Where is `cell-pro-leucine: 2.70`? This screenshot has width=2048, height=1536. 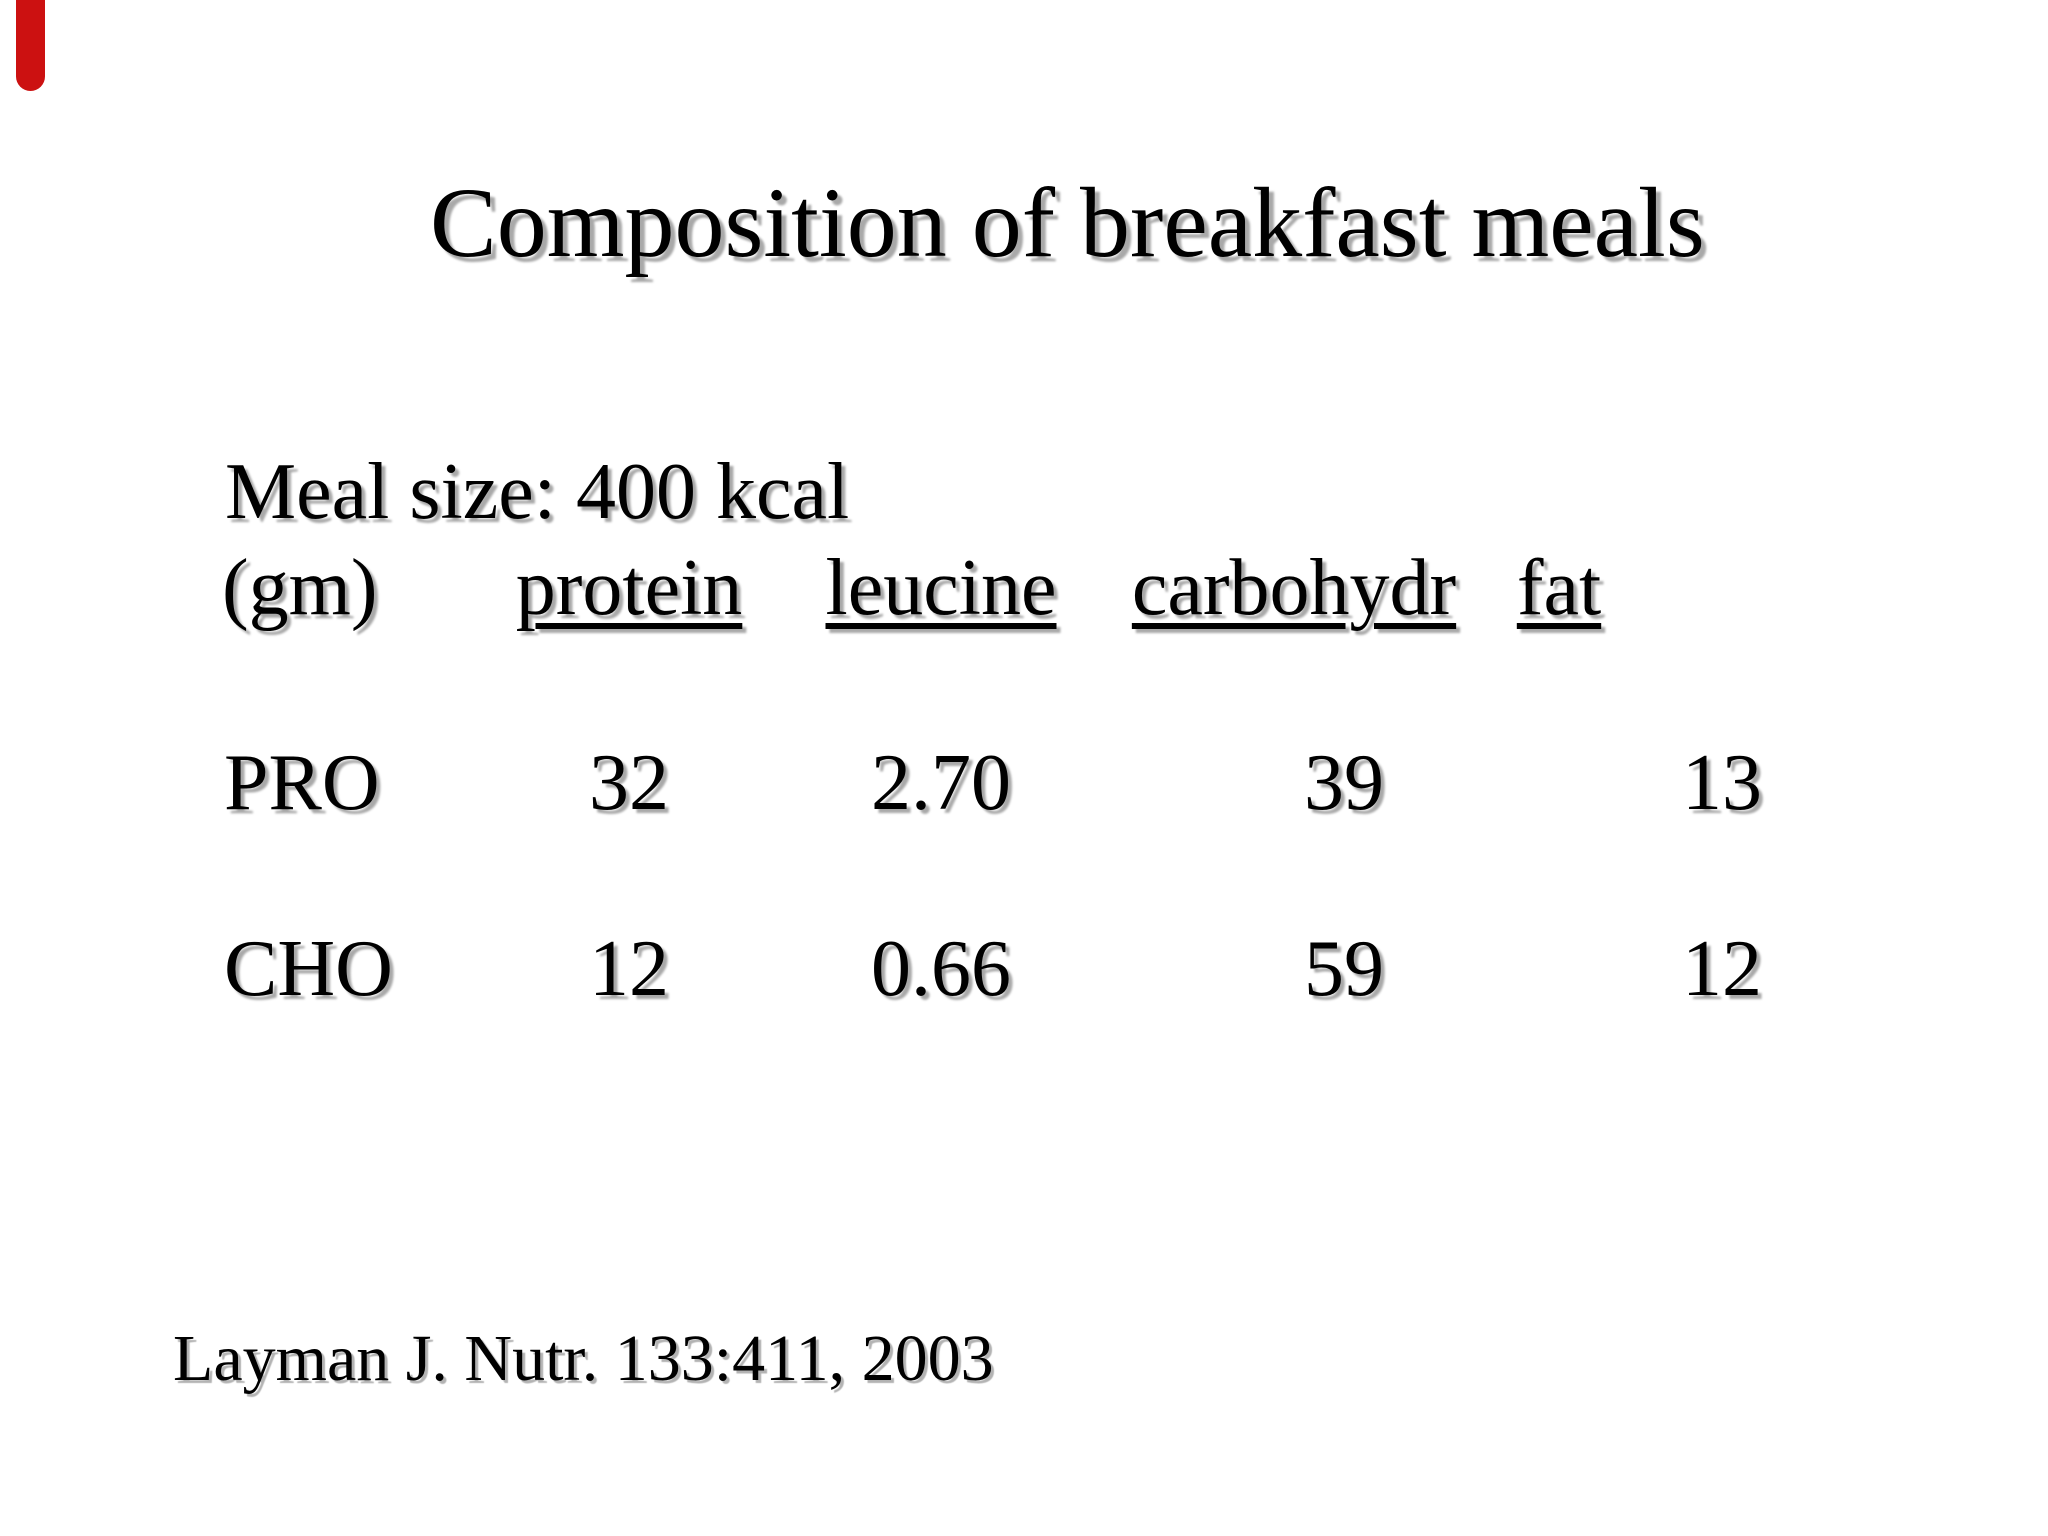
cell-pro-leucine: 2.70 is located at coordinates (941, 783).